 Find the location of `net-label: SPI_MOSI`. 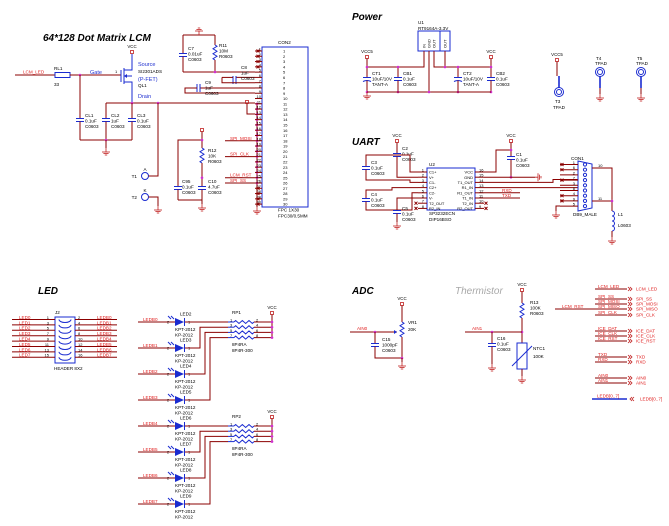

net-label: SPI_MOSI is located at coordinates (241, 138).